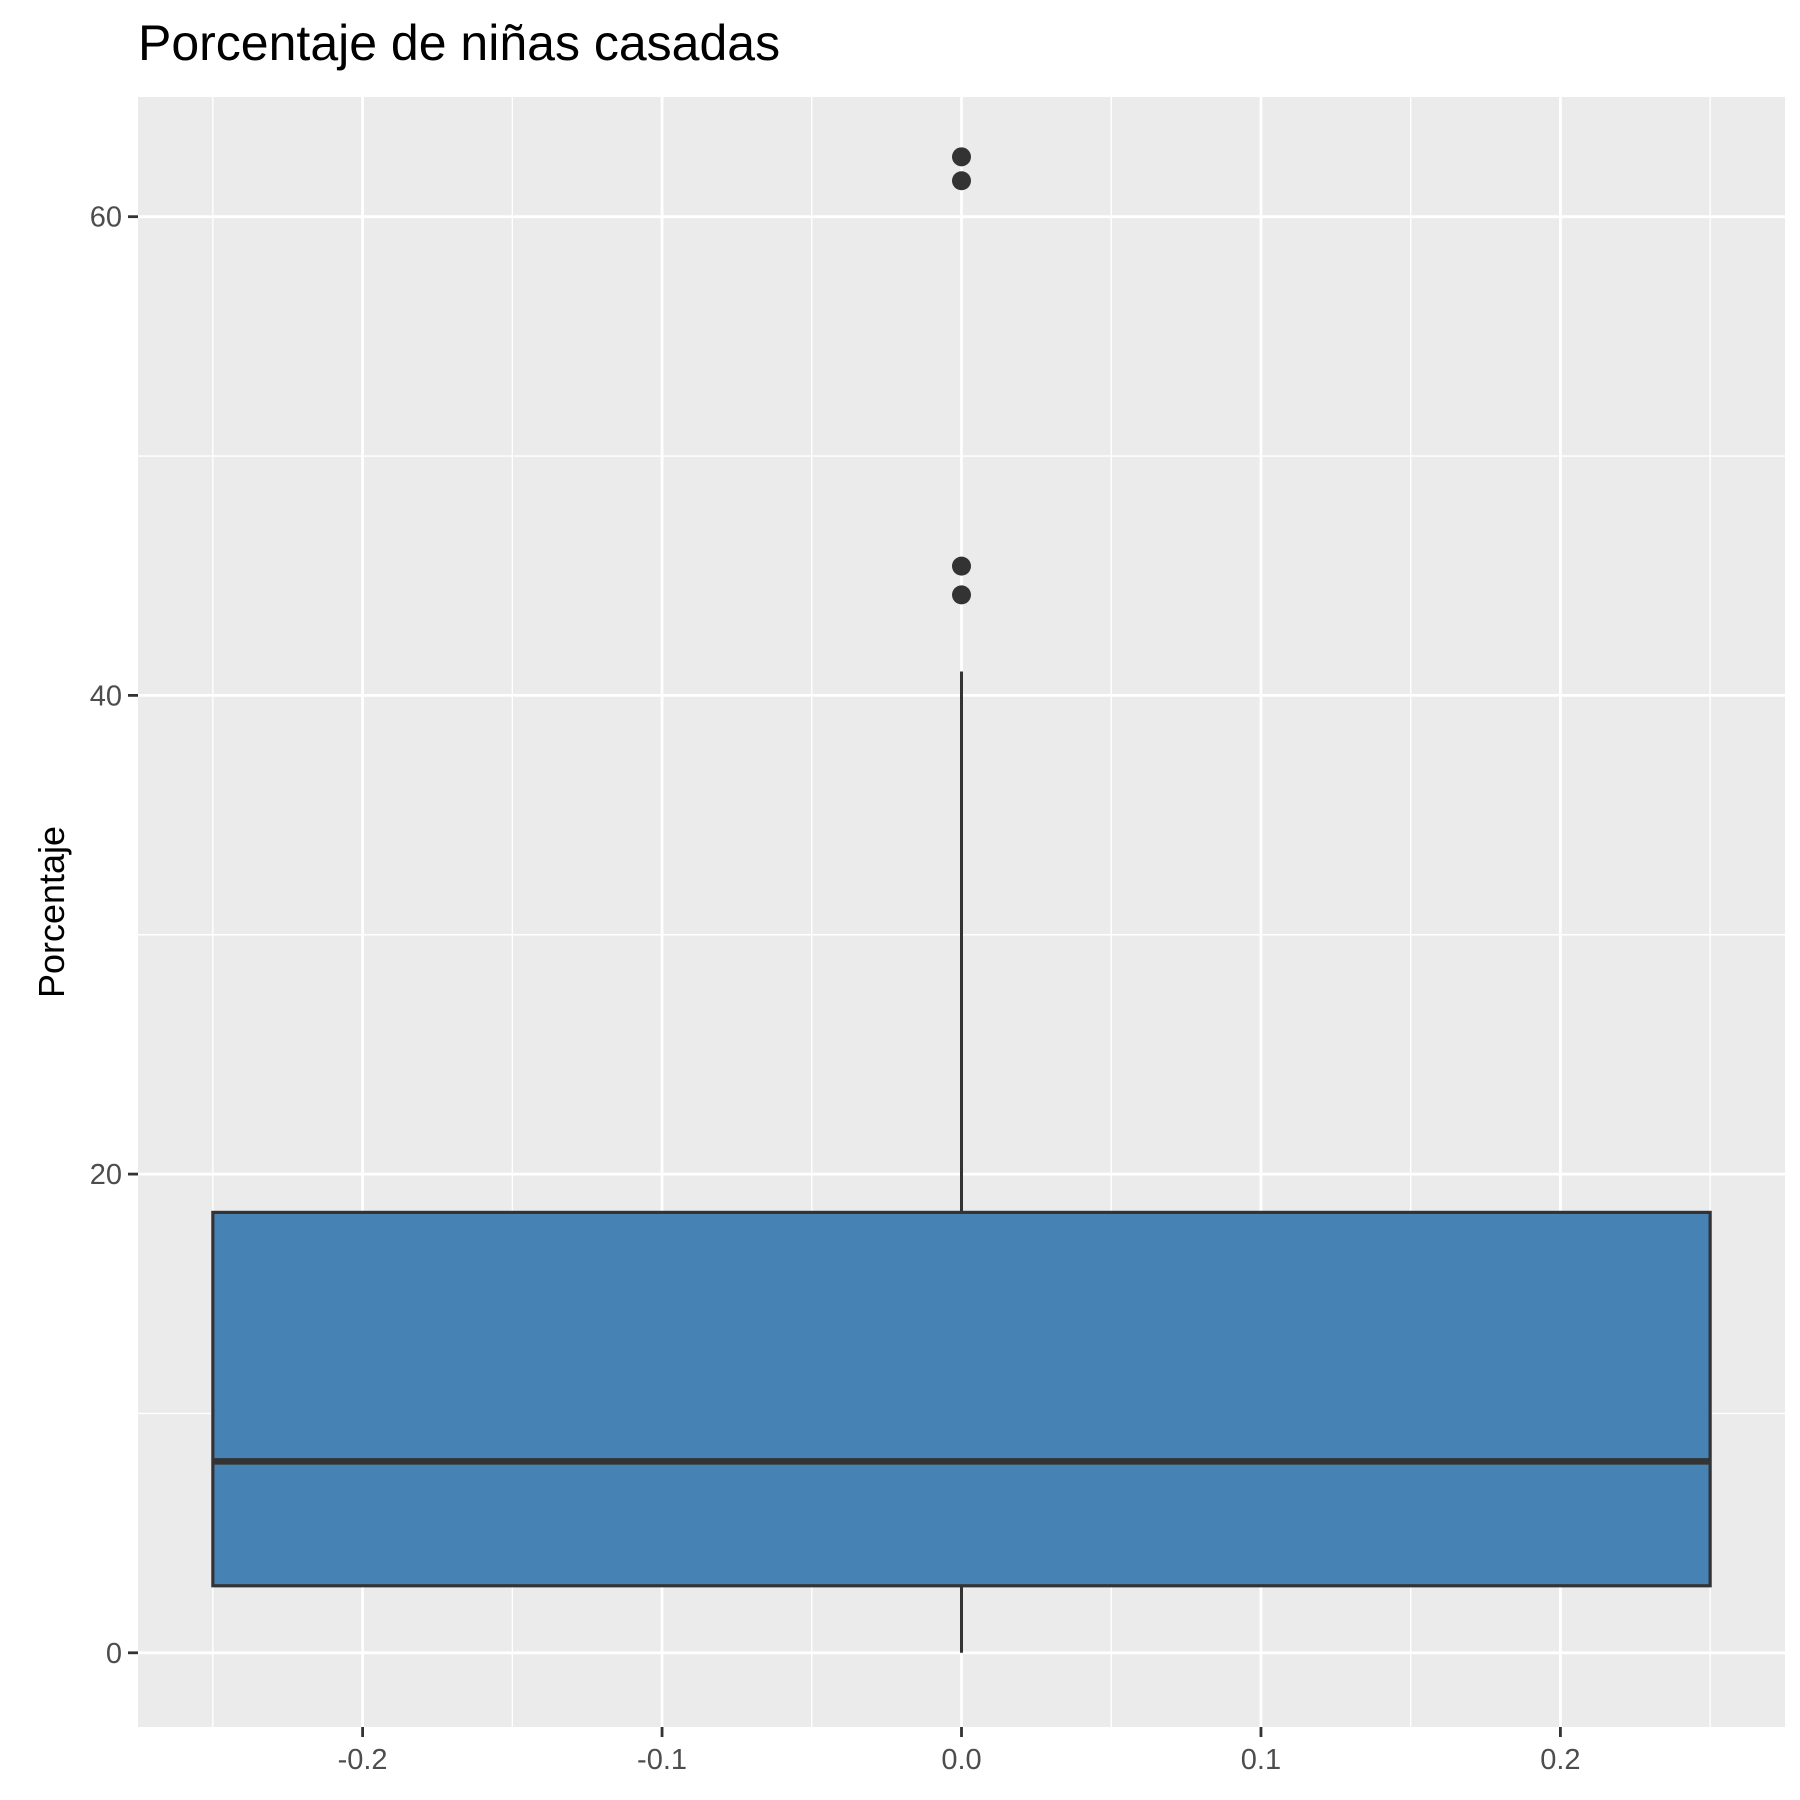  What do you see at coordinates (363, 1760) in the screenshot?
I see `x-tick-label: -0.2` at bounding box center [363, 1760].